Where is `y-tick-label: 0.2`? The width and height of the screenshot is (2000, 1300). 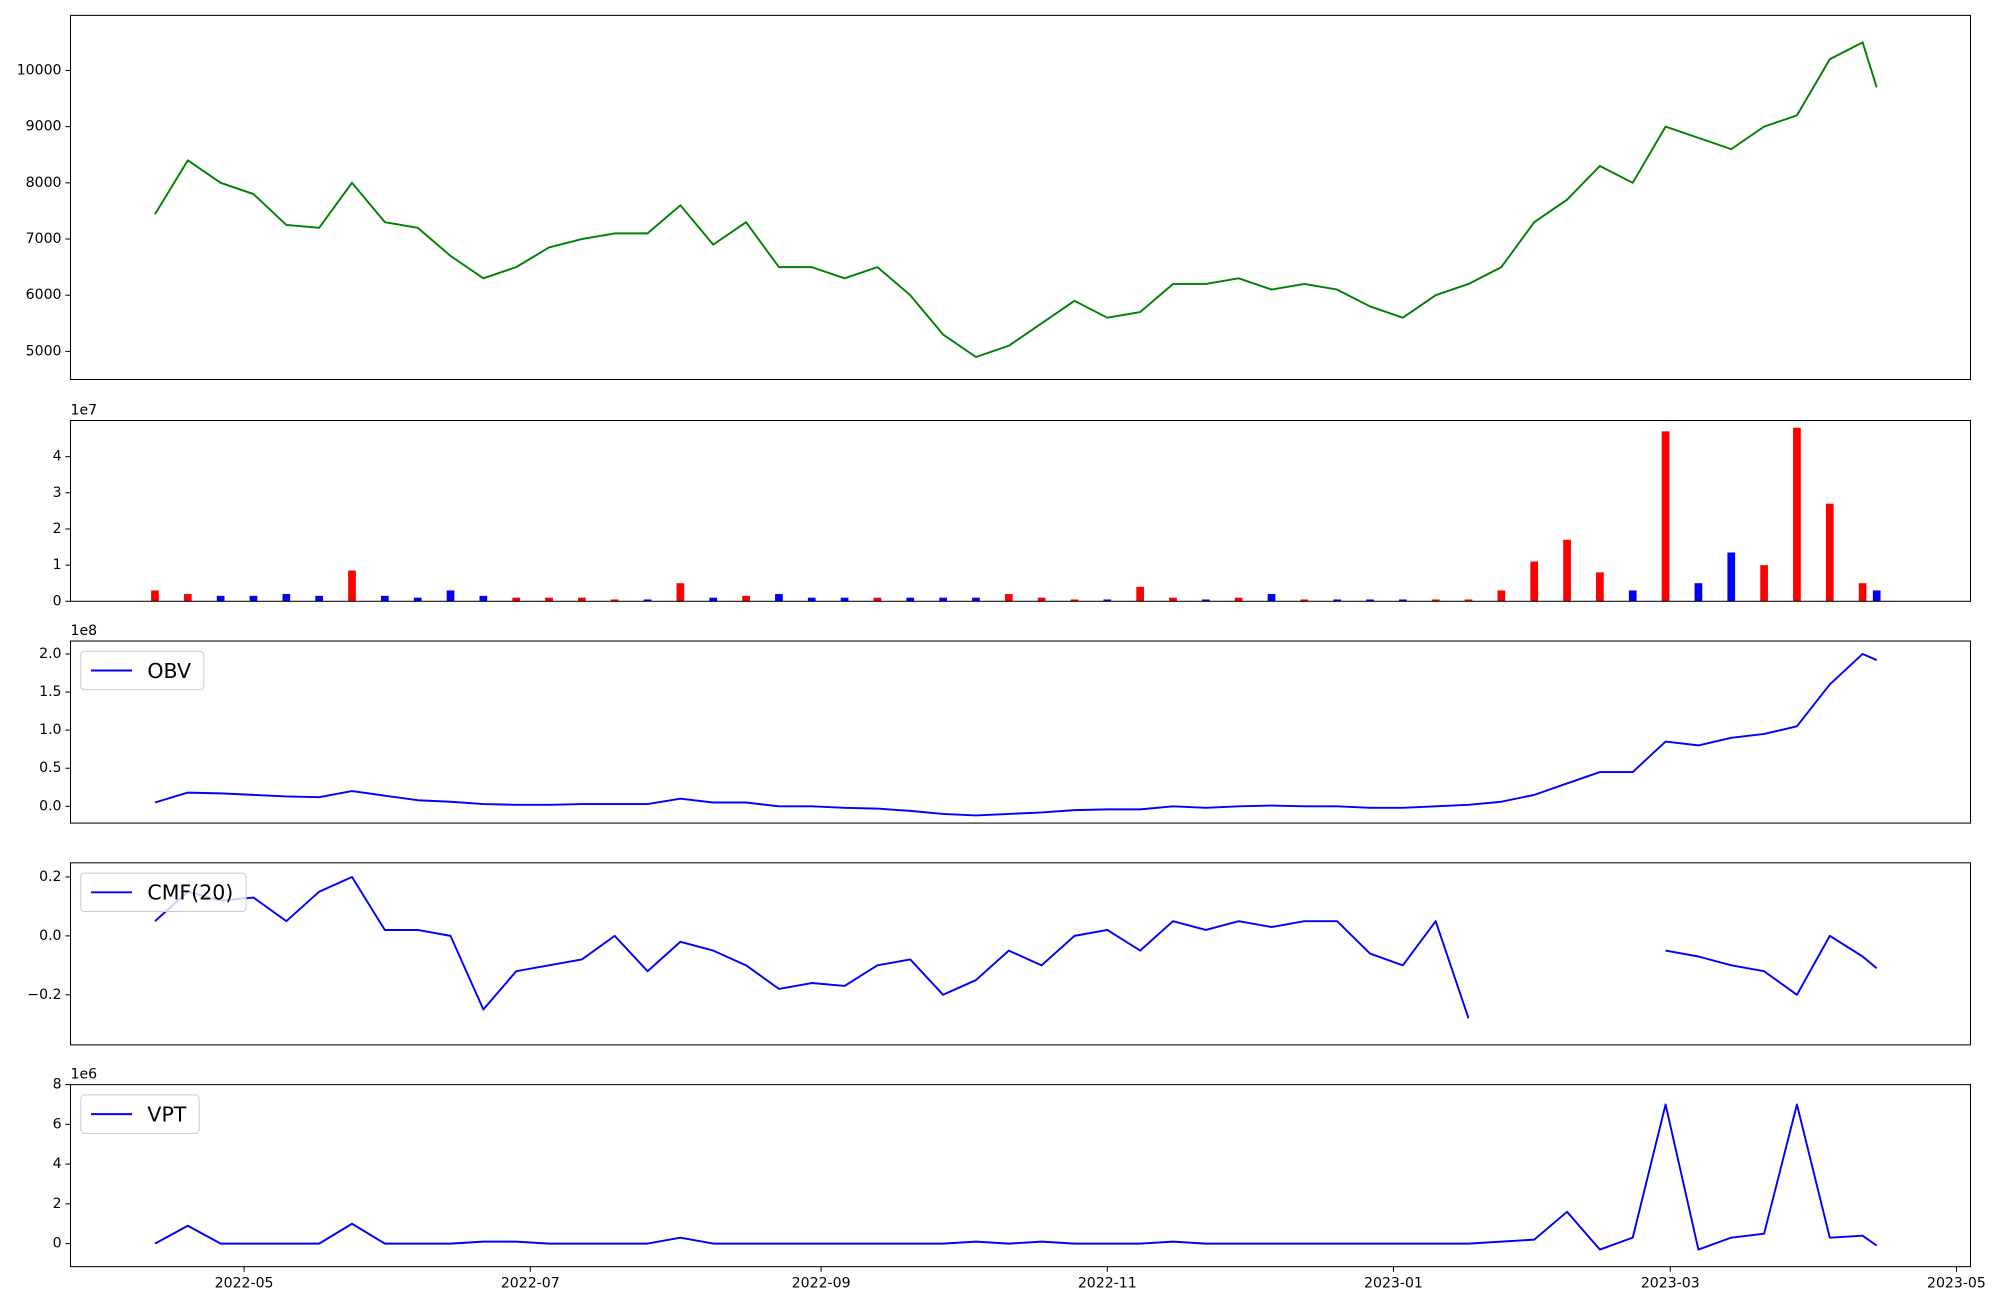 y-tick-label: 0.2 is located at coordinates (50, 877).